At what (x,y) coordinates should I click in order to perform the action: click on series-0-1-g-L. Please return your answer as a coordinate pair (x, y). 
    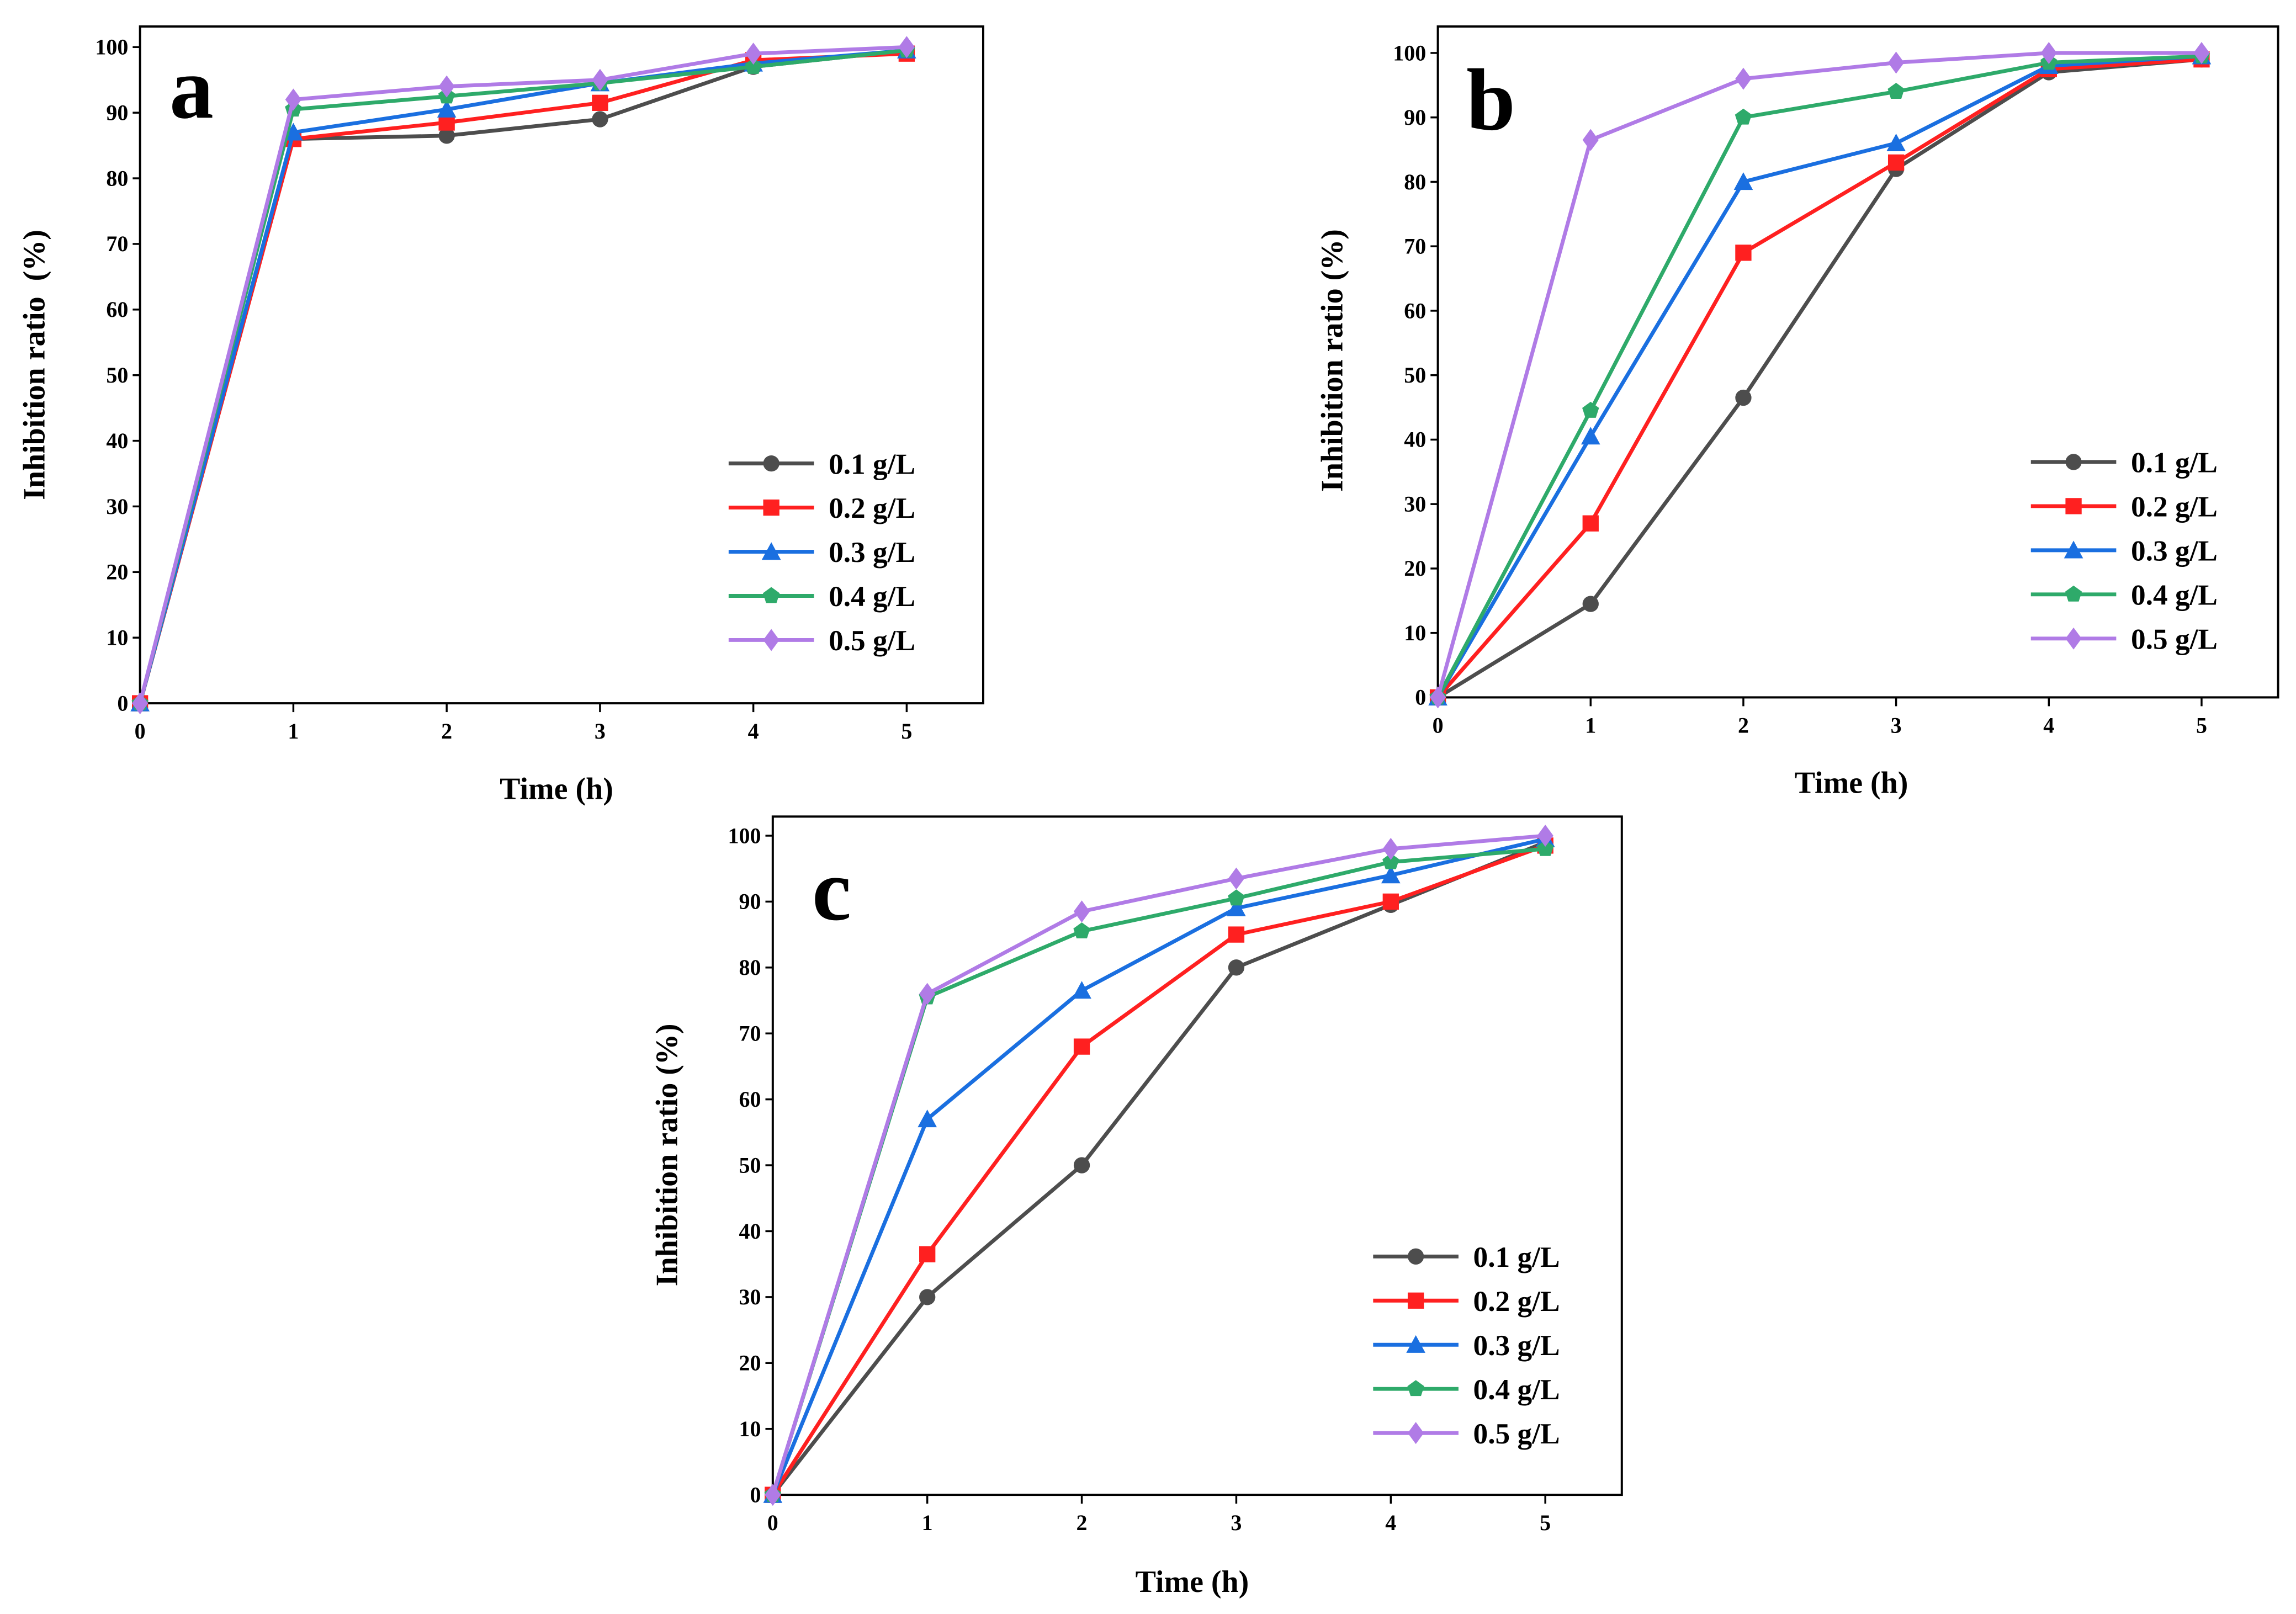
    Looking at the image, I should click on (1159, 1168).